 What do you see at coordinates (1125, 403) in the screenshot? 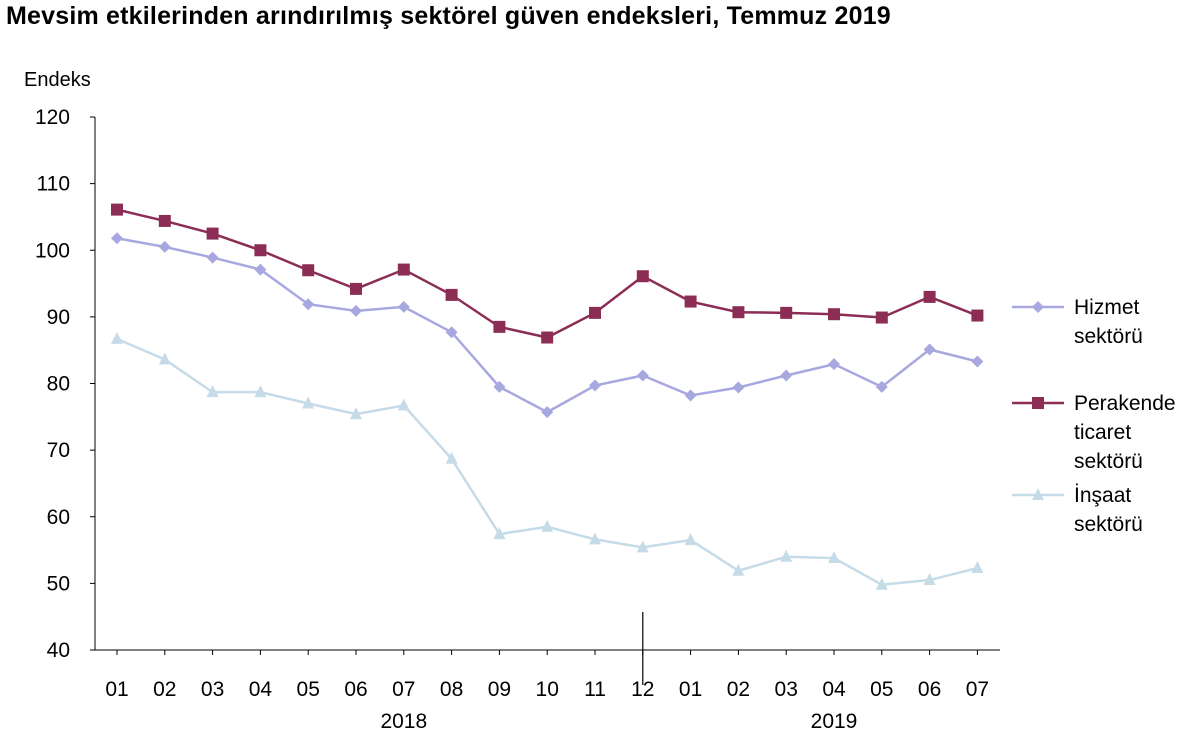
I see `legend-label-1: Perakende` at bounding box center [1125, 403].